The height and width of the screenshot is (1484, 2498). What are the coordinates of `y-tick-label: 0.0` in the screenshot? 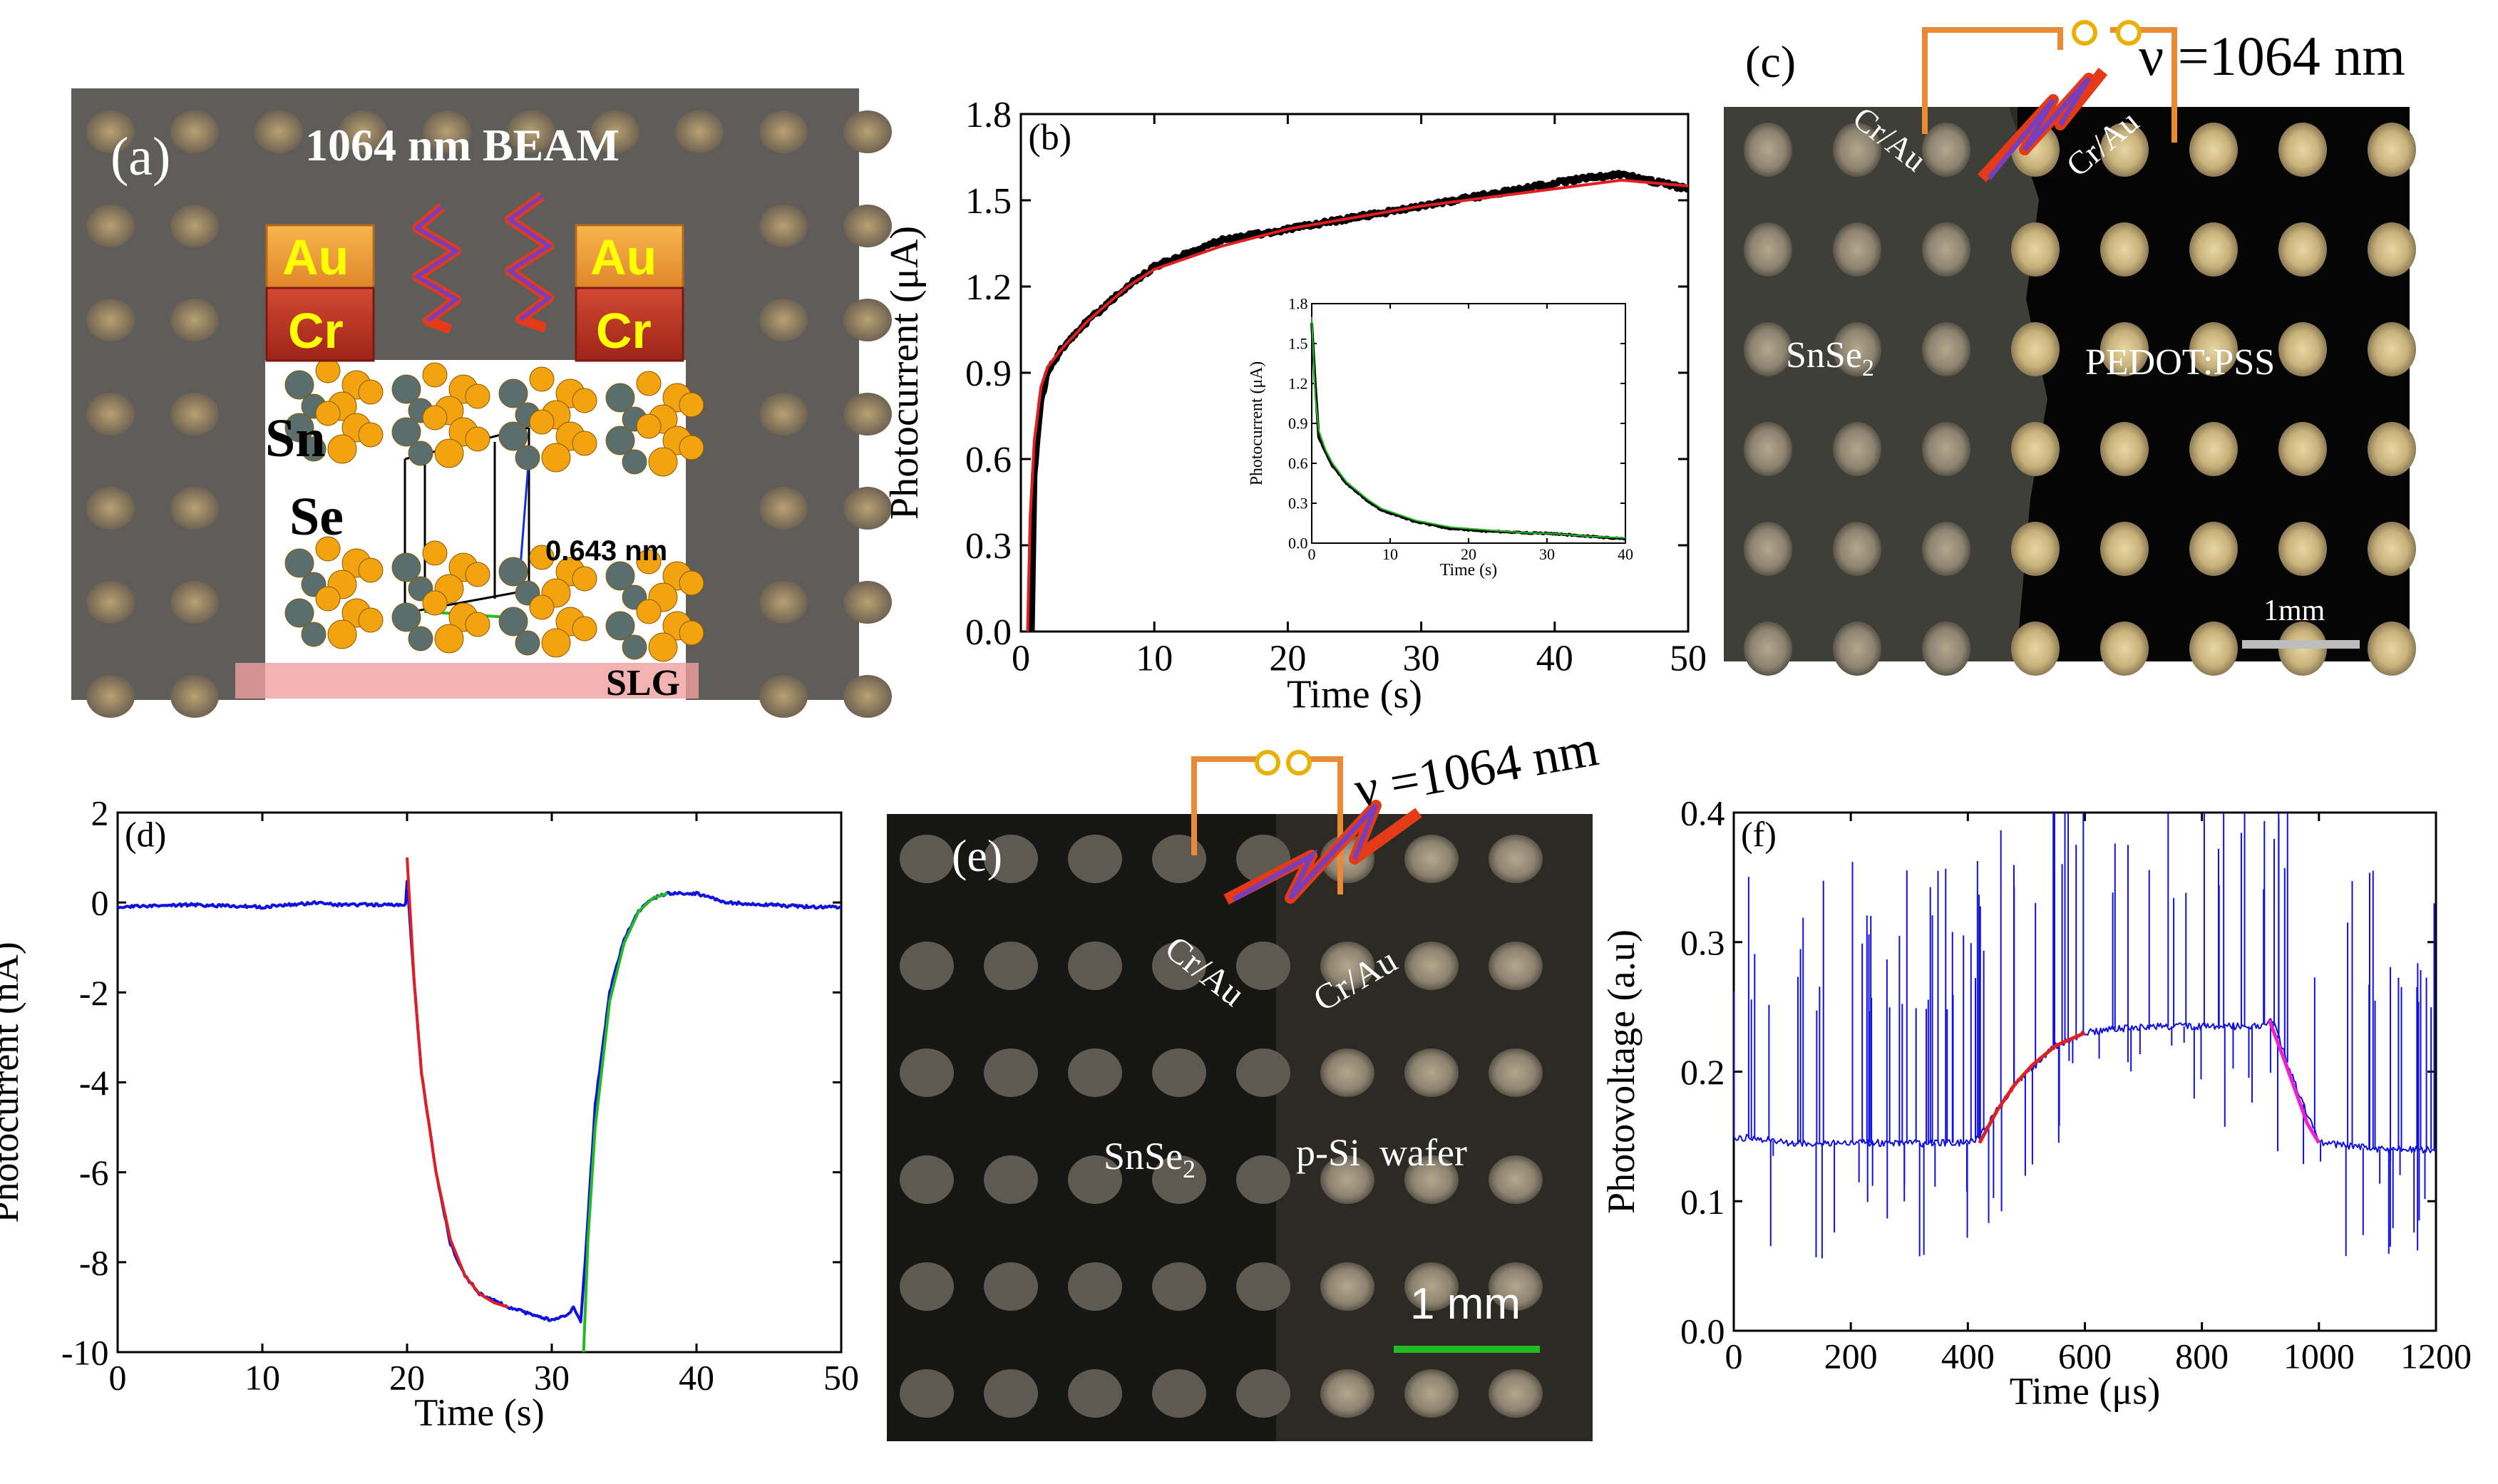 It's located at (1702, 1332).